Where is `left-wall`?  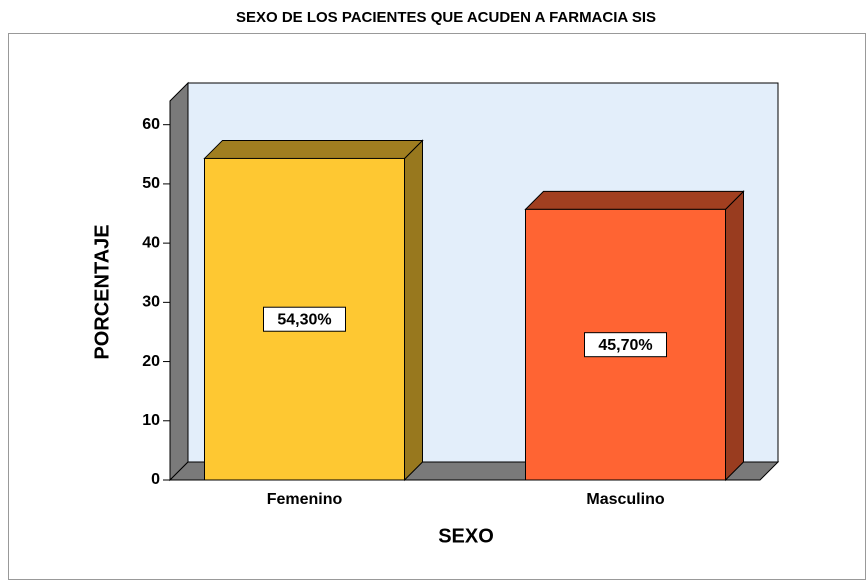
left-wall is located at coordinates (179, 281).